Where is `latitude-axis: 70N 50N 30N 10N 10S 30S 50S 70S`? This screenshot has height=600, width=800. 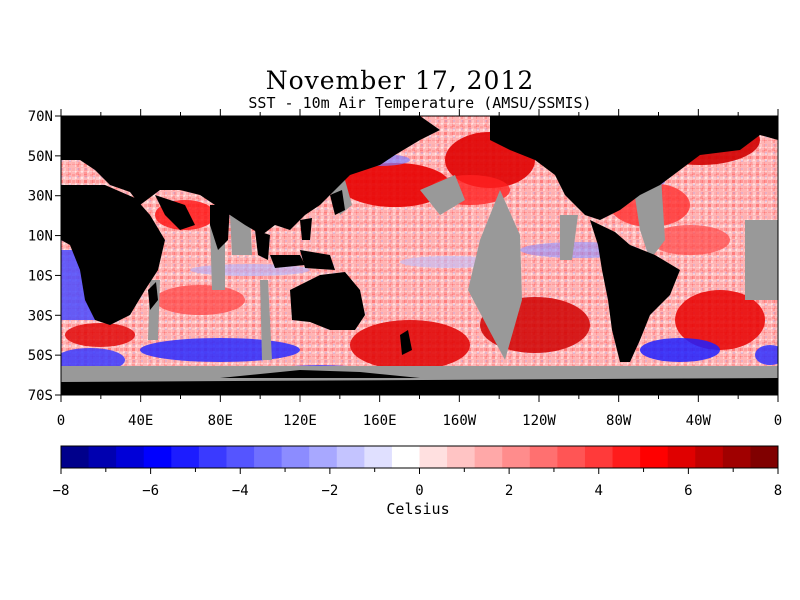 latitude-axis: 70N 50N 30N 10N 10S 30S 50S 70S is located at coordinates (44, 256).